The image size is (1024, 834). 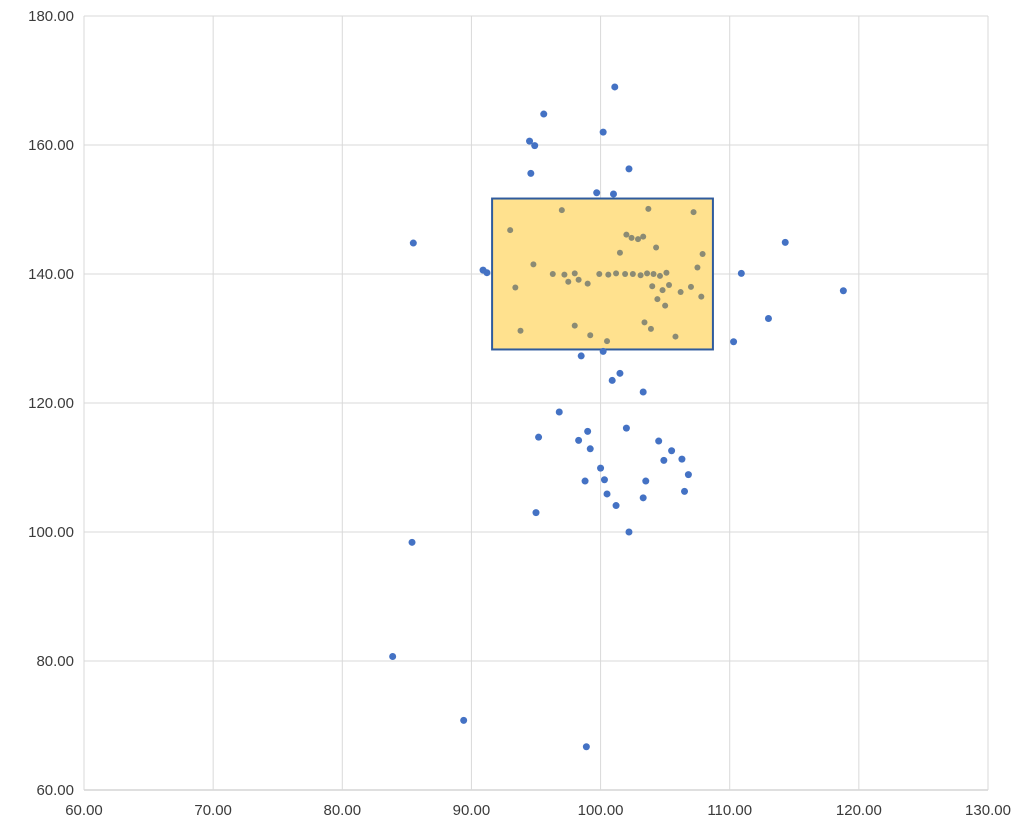 What do you see at coordinates (859, 810) in the screenshot?
I see `x-tick-label: 120.00` at bounding box center [859, 810].